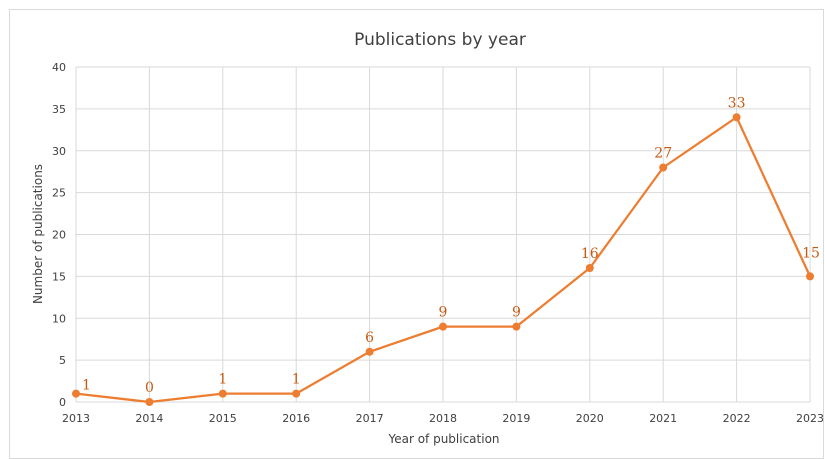  Describe the element at coordinates (149, 388) in the screenshot. I see `data-label: 0` at that location.